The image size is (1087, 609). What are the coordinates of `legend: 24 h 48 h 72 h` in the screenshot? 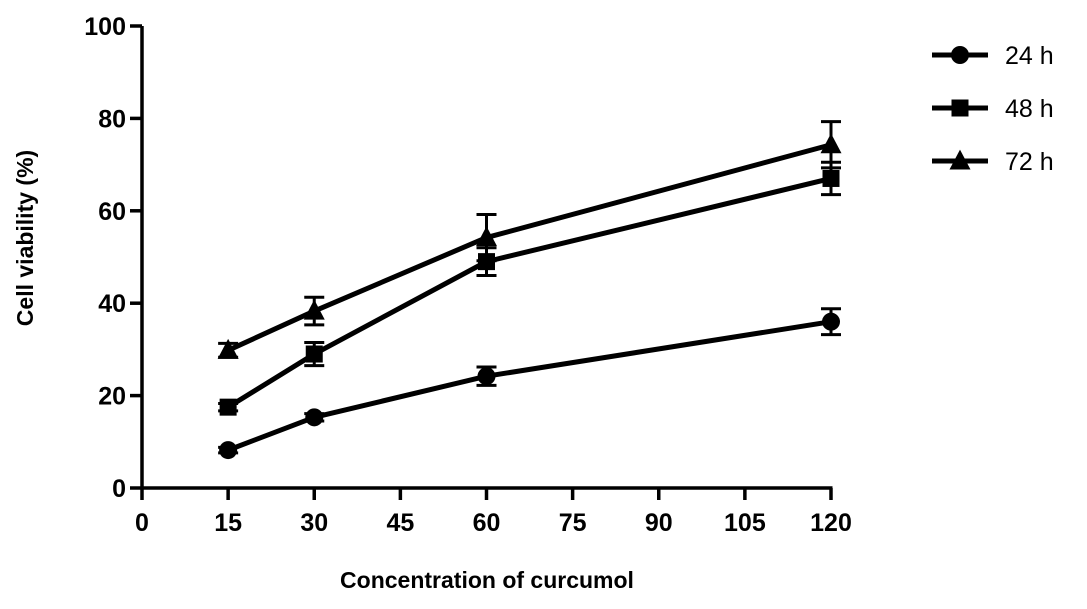 It's located at (993, 109).